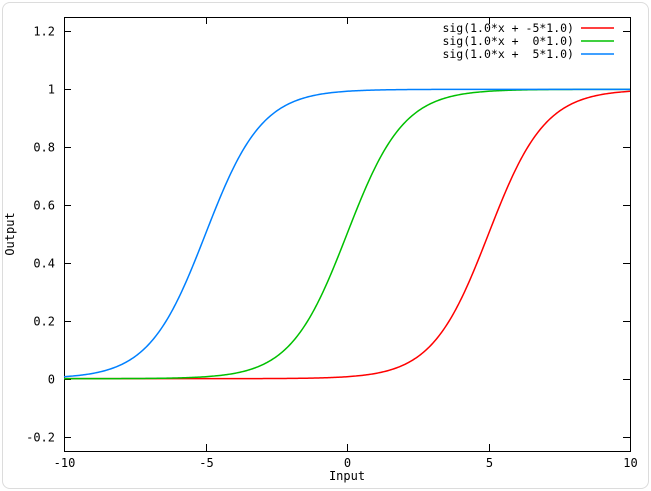 This screenshot has width=651, height=491. What do you see at coordinates (508, 28) in the screenshot?
I see `legend-label-0: sig(1.0*x + -5*1.0)` at bounding box center [508, 28].